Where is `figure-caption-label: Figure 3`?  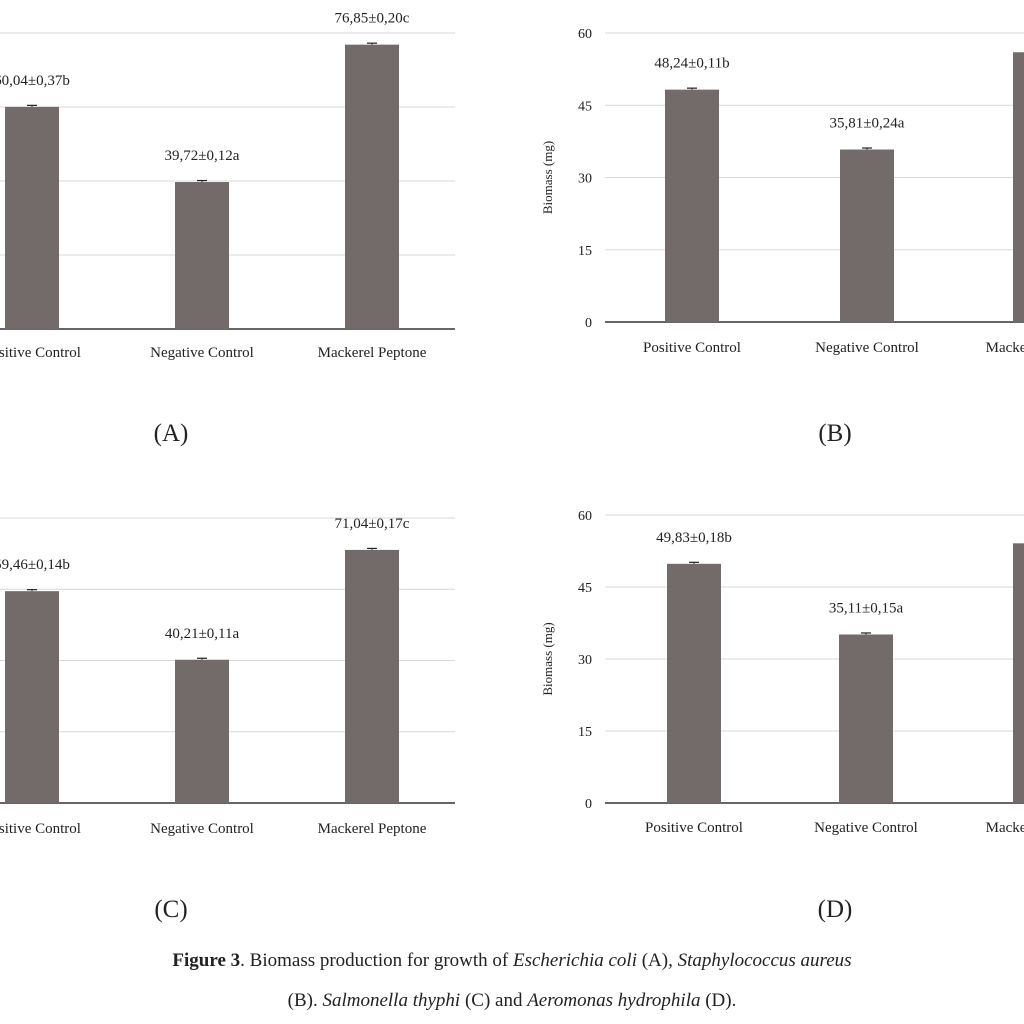 figure-caption-label: Figure 3 is located at coordinates (206, 960).